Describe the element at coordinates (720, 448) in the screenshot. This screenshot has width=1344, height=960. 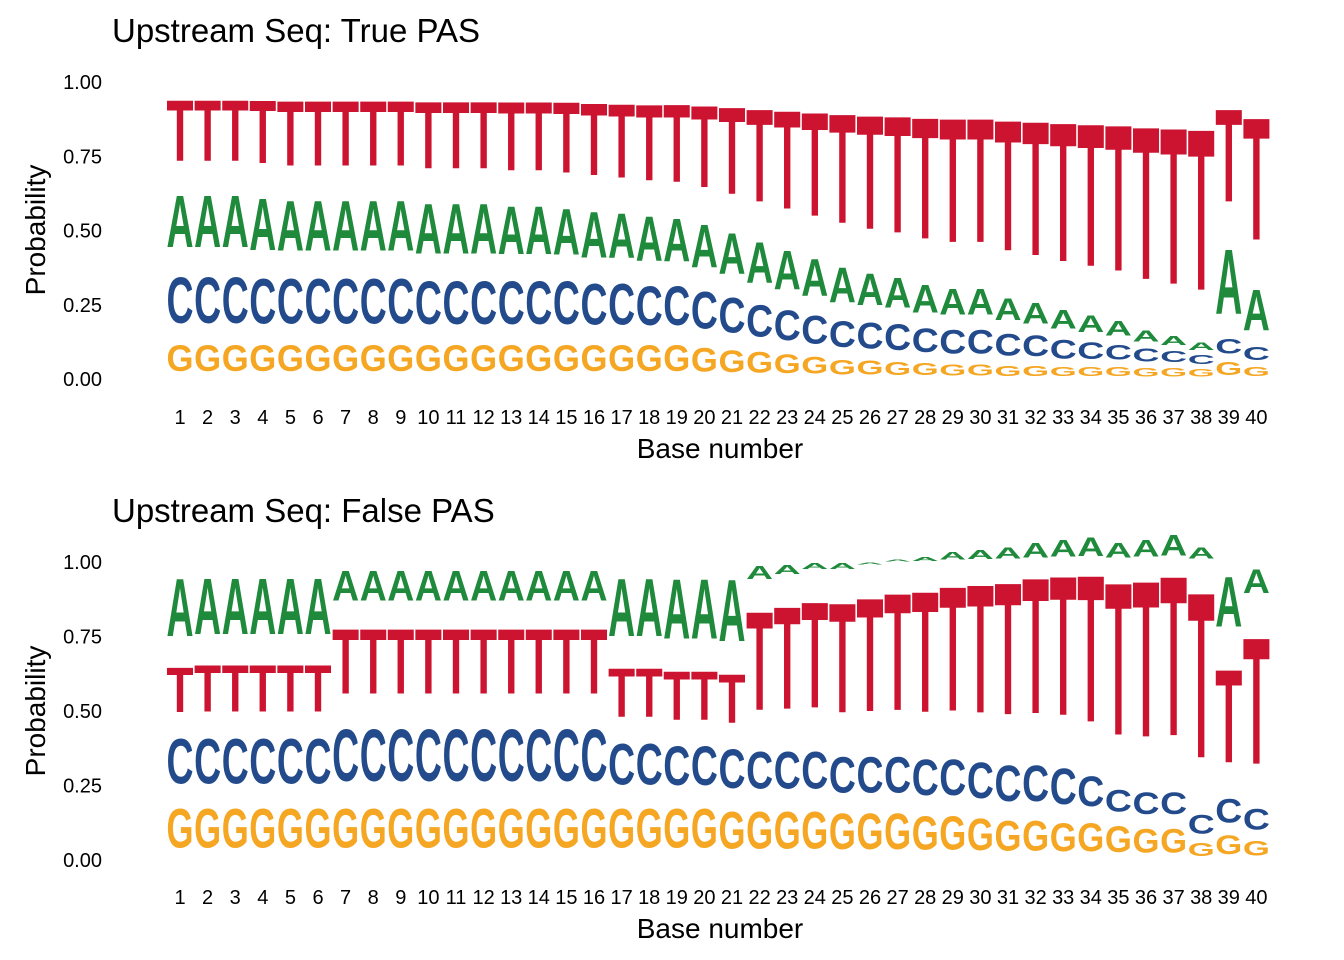
I see `x-axis-label: Base number` at that location.